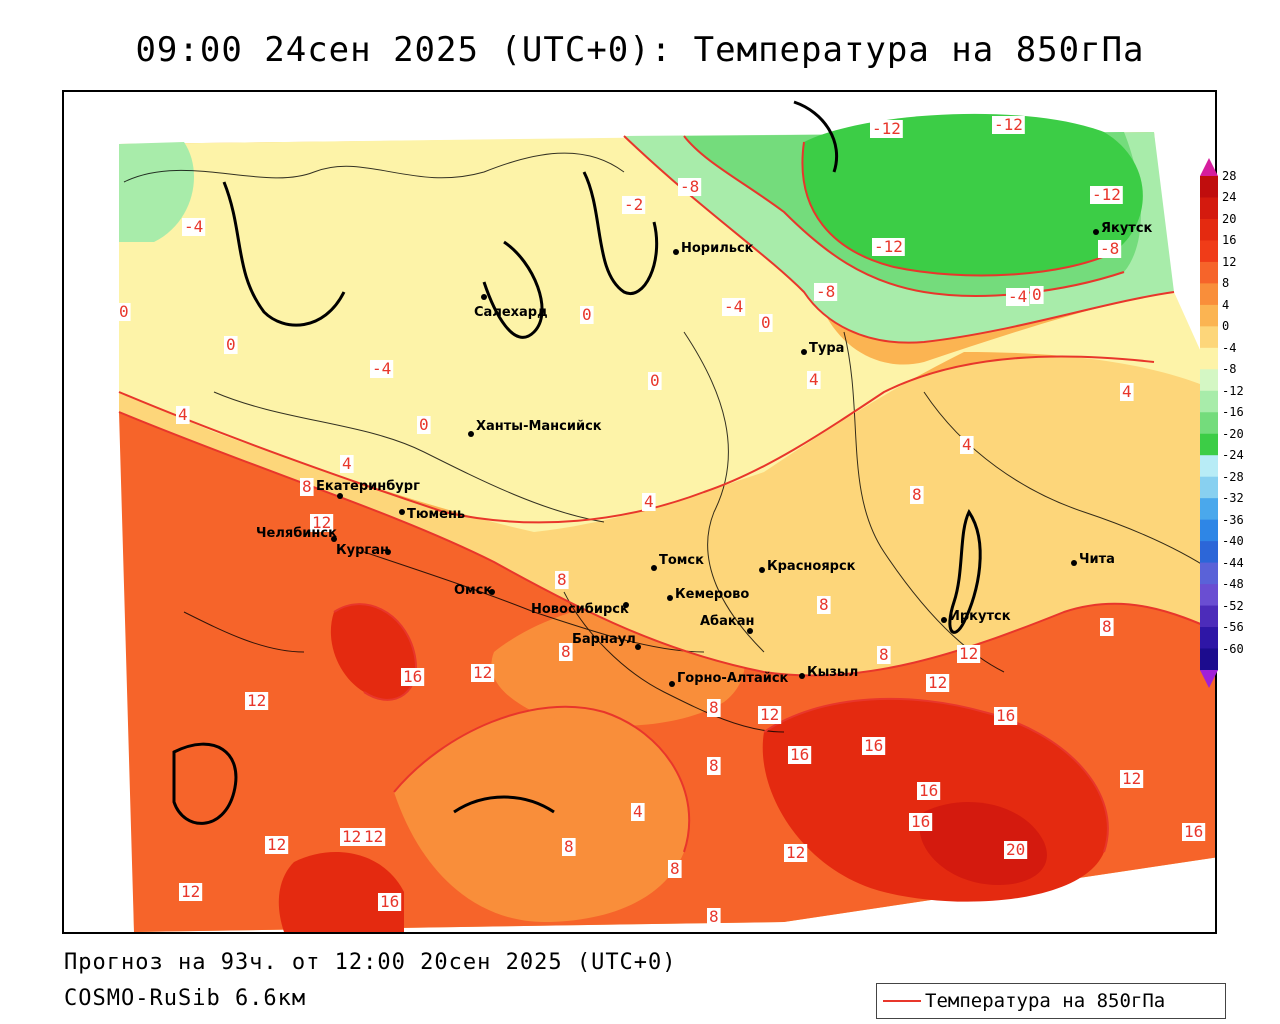 This screenshot has height=1024, width=1280. Describe the element at coordinates (1233, 648) in the screenshot. I see `colorbar-tick-label: -60` at that location.